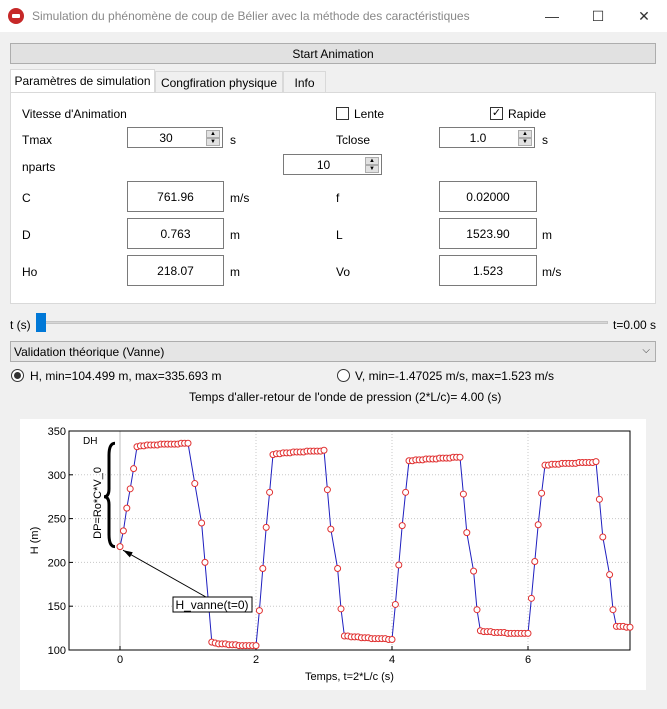  What do you see at coordinates (90, 441) in the screenshot?
I see `dh-annotation: DH` at bounding box center [90, 441].